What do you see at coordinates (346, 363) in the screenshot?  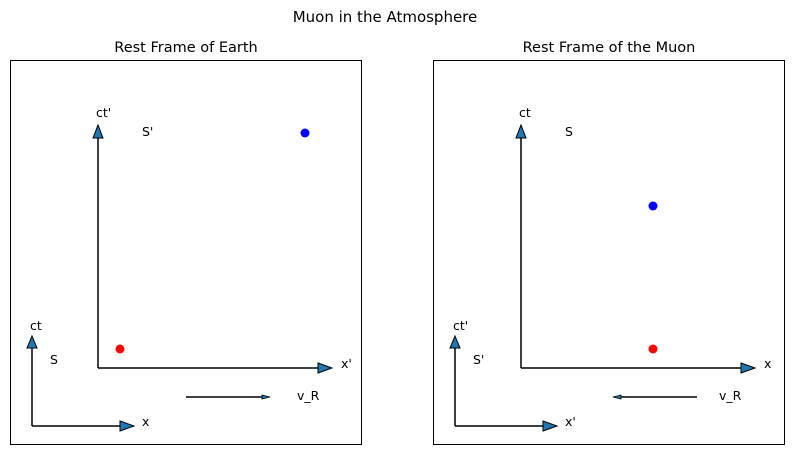 I see `inner-space-label: x'` at bounding box center [346, 363].